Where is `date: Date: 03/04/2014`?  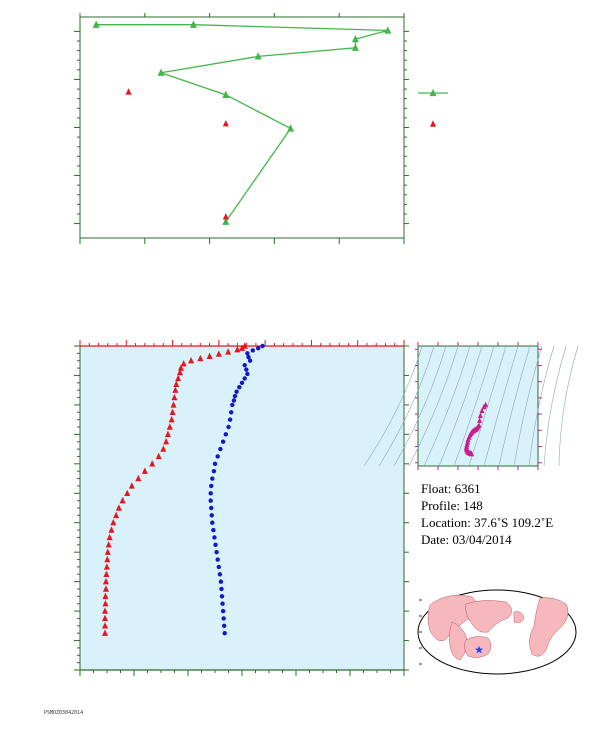
date: Date: 03/04/2014 is located at coordinates (466, 539).